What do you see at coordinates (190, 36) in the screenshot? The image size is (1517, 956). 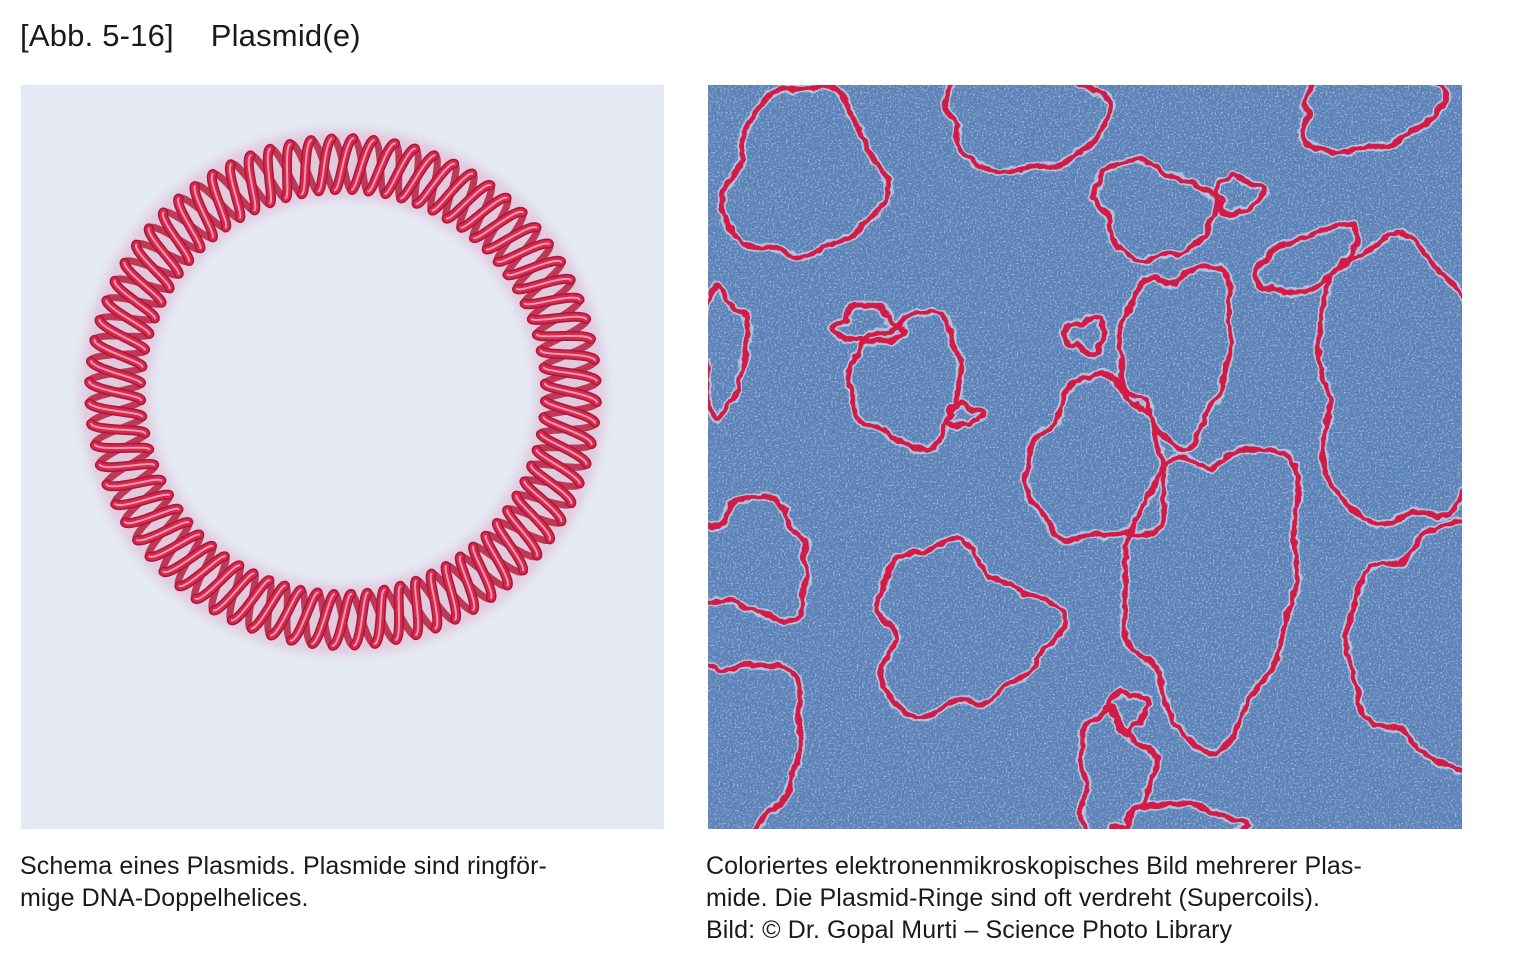 I see `figure-header: [Abb. 5-16] Plasmid(e)` at bounding box center [190, 36].